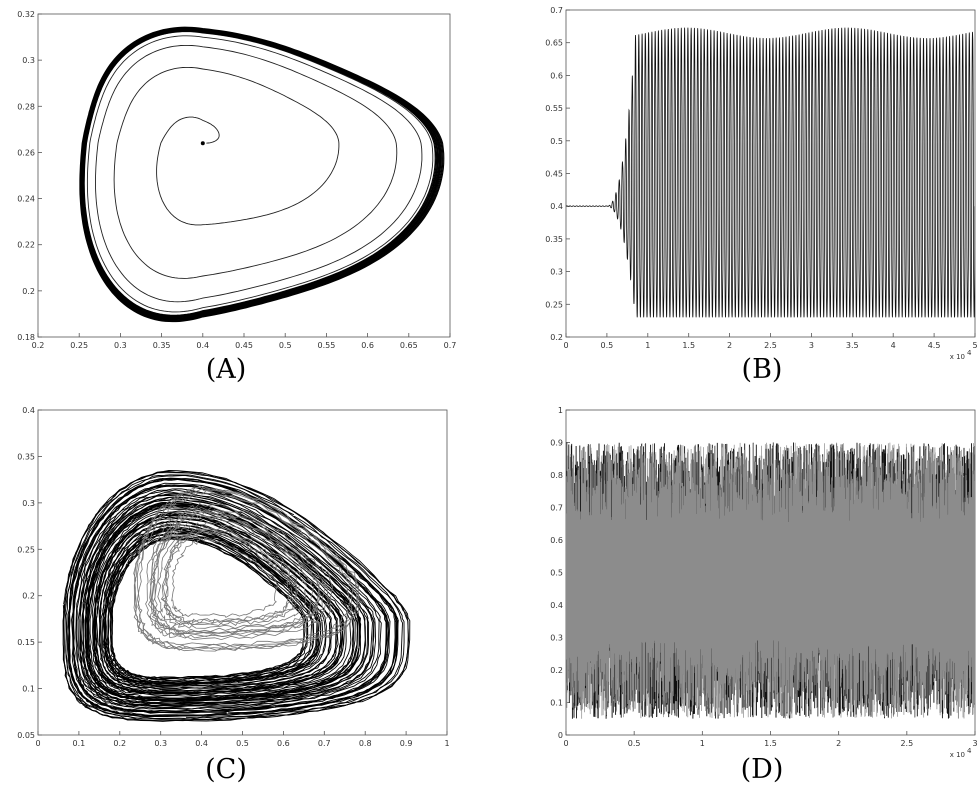 The image size is (977, 786). I want to click on x-tick-label: 4.5, so click(934, 345).